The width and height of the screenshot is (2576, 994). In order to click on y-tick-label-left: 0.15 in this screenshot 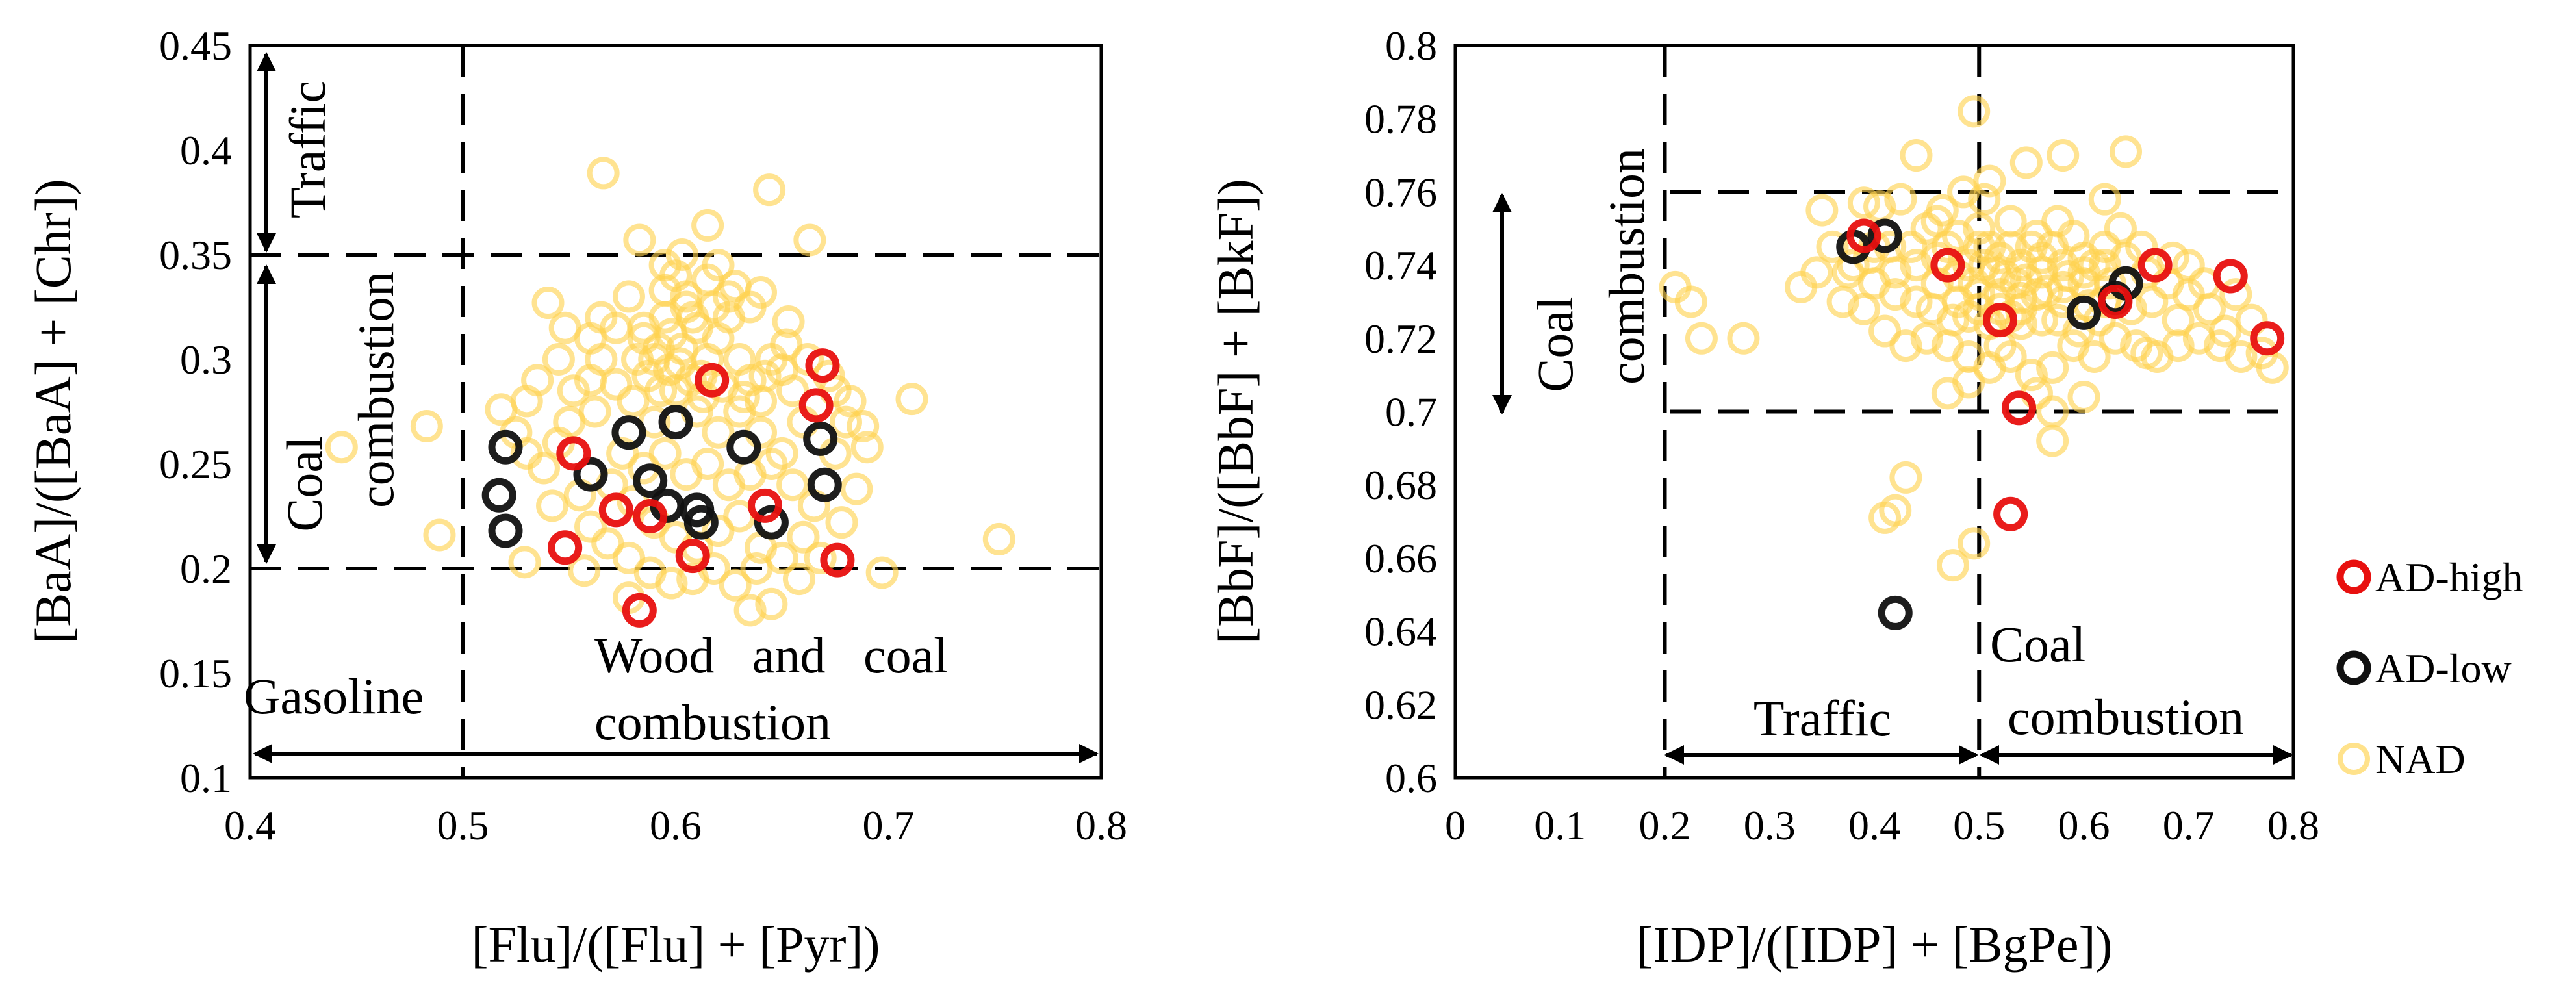, I will do `click(195, 673)`.